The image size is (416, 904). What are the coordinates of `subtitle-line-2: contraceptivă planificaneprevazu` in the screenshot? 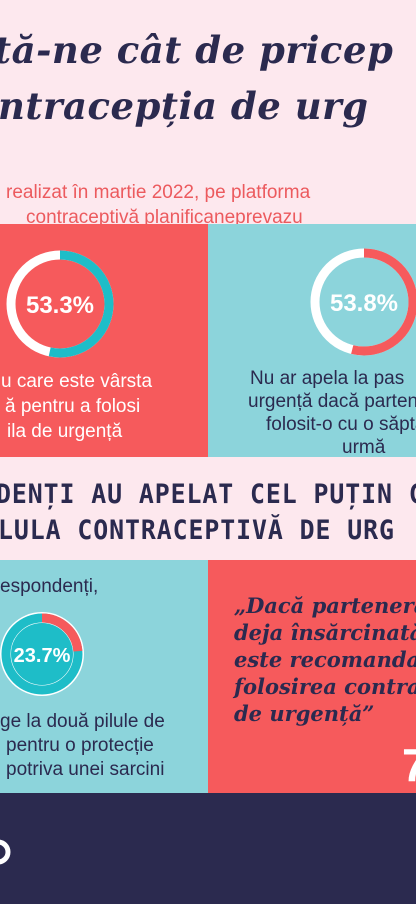 It's located at (164, 217).